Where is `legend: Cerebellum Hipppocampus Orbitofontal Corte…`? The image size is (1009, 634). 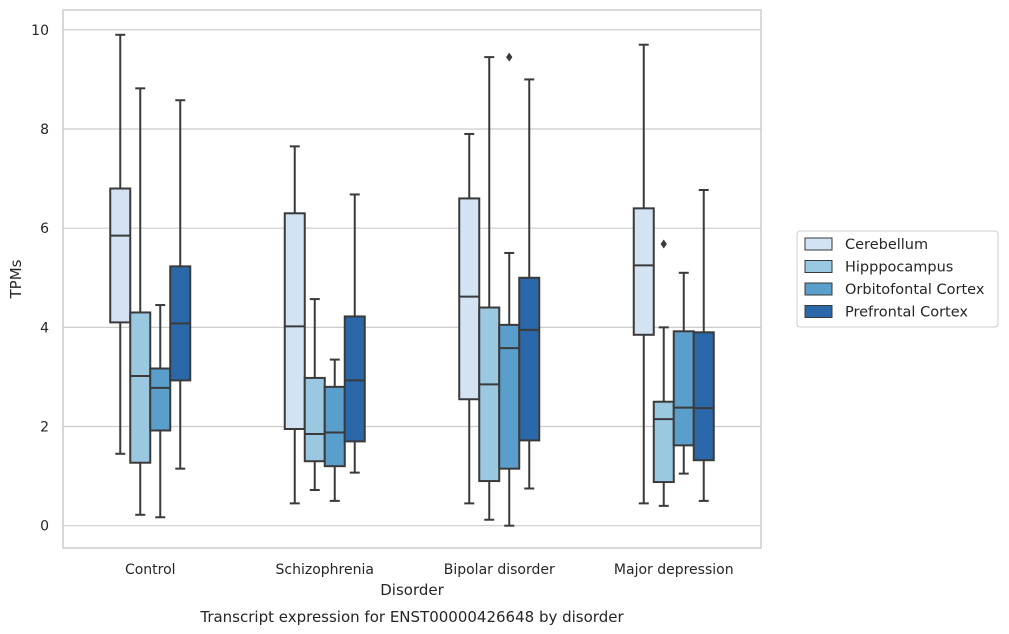 legend: Cerebellum Hipppocampus Orbitofontal Corte… is located at coordinates (897, 279).